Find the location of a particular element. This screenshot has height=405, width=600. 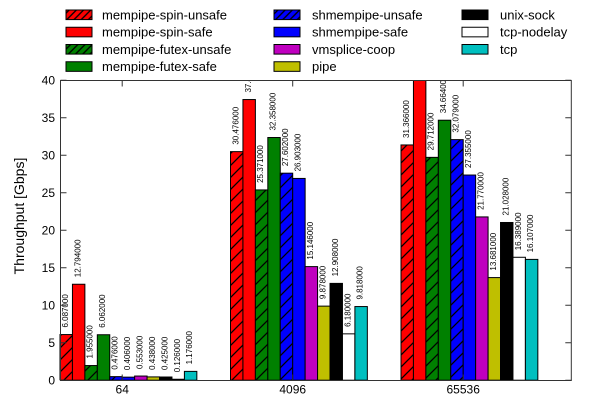

svg-text: Throughput [Gbps] is located at coordinates (19, 216).